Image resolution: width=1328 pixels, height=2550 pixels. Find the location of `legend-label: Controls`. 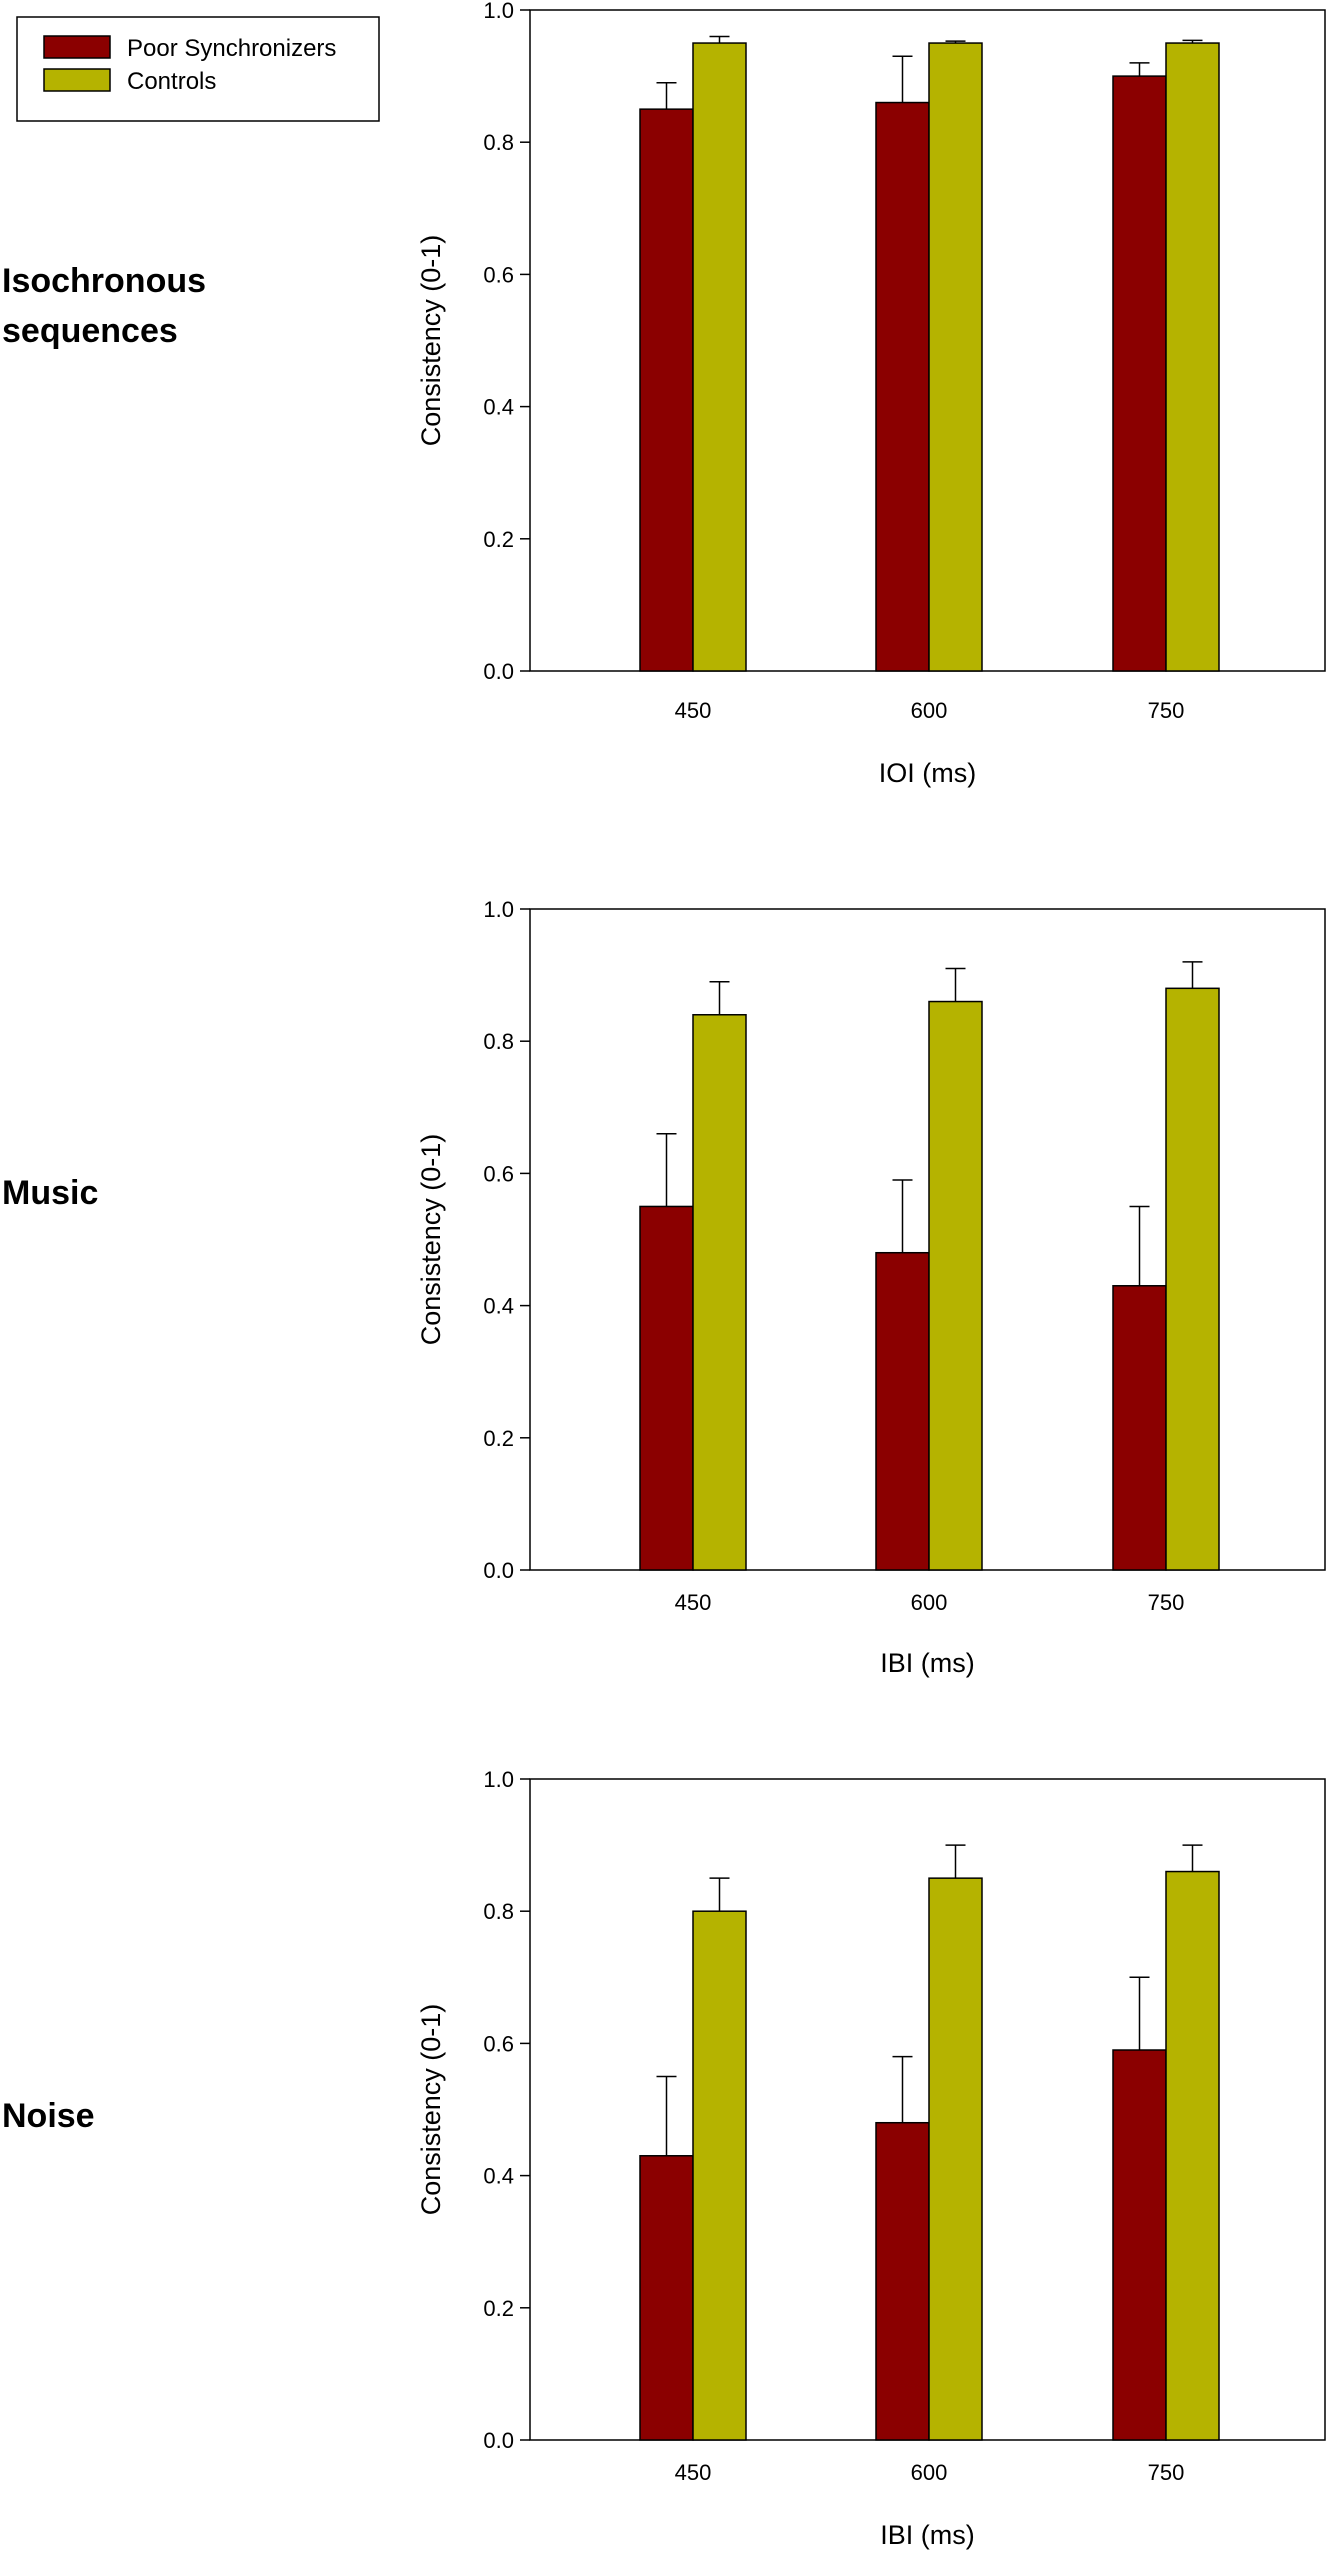

legend-label: Controls is located at coordinates (171, 81).